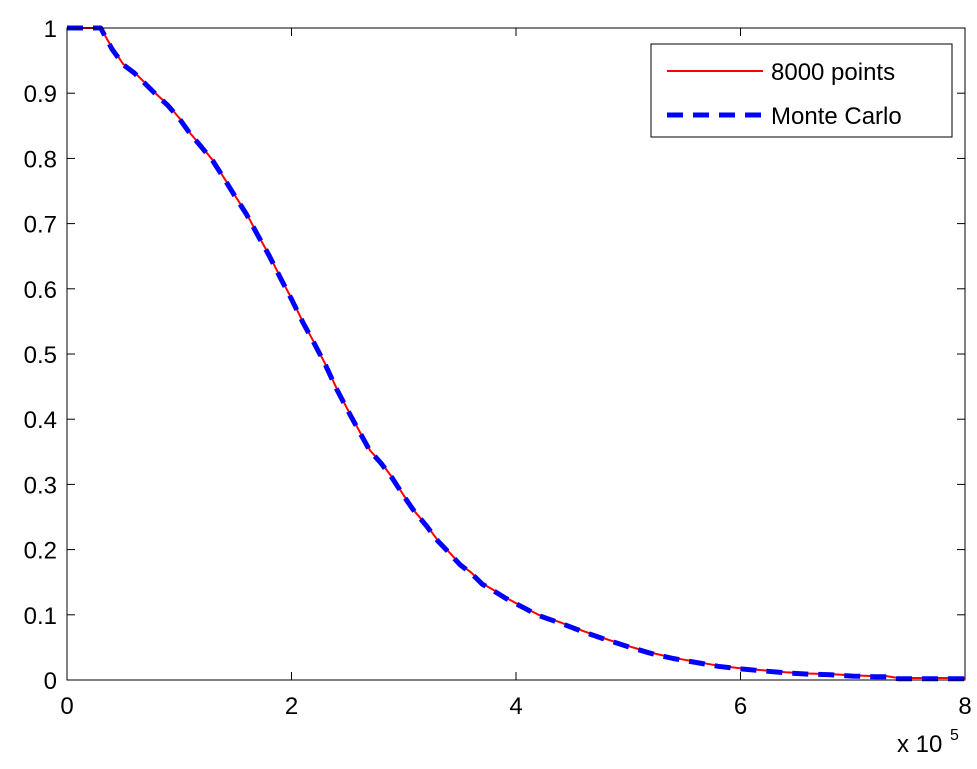  I want to click on y-tick-label: 0.4, so click(40, 420).